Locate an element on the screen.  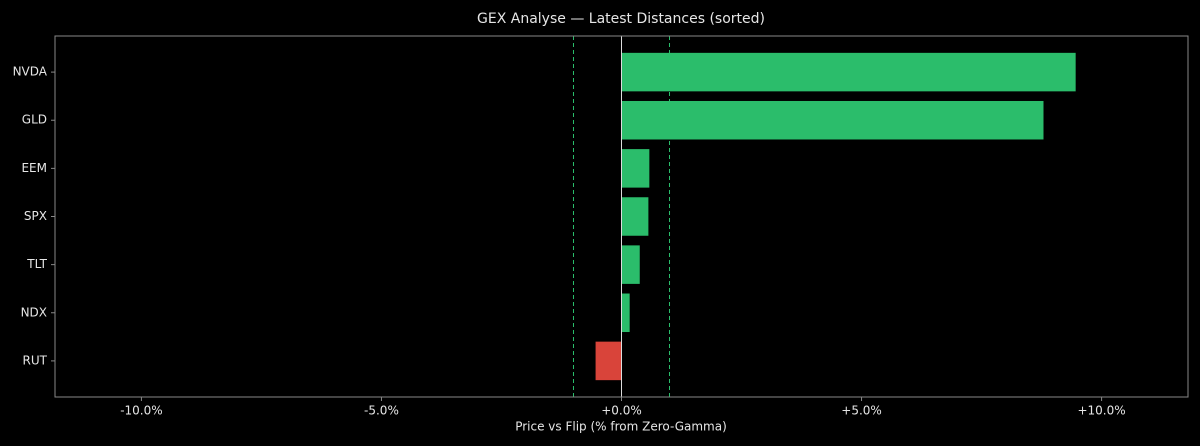
chart-title: GEX Analyse — Latest Distances (sorted) is located at coordinates (621, 19).